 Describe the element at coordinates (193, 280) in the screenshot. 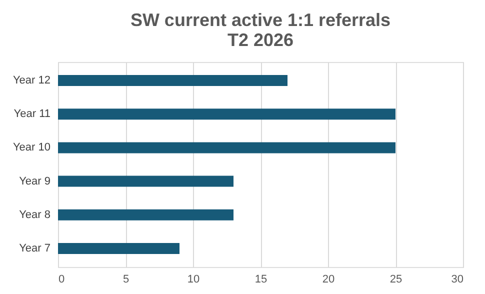

I see `x-tick-label: 10` at that location.